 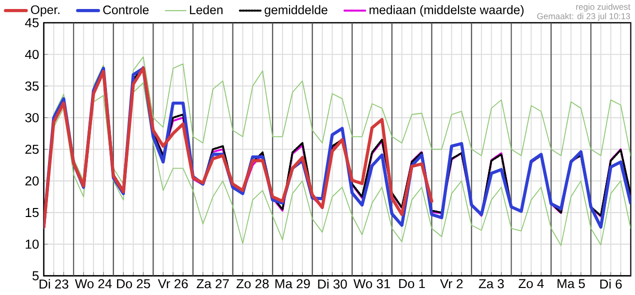 What do you see at coordinates (491, 283) in the screenshot?
I see `x-tick-label: Za 3` at bounding box center [491, 283].